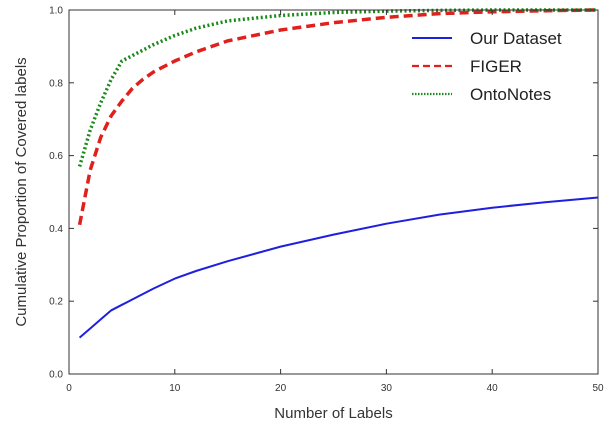  I want to click on y-tick-label: 0.6, so click(56, 156).